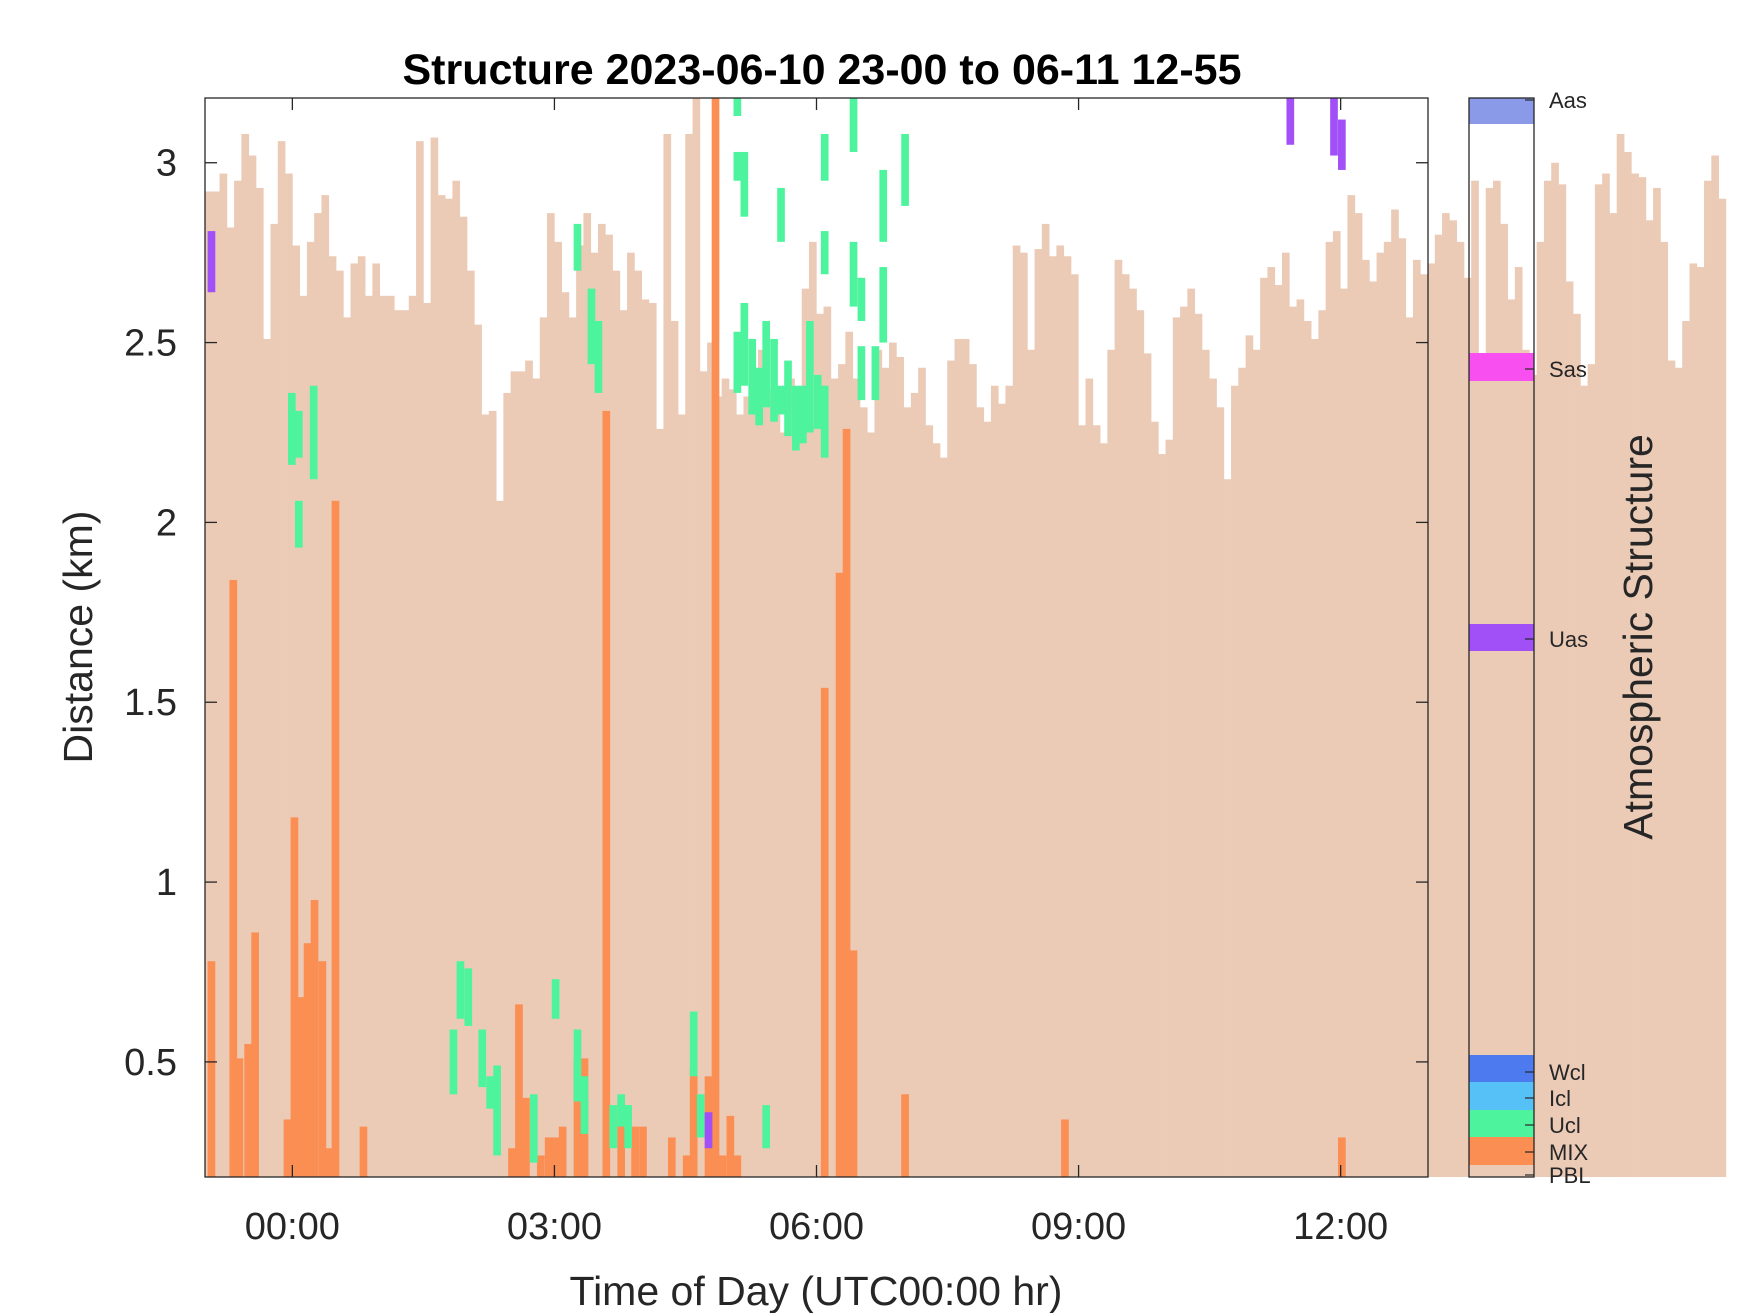 The height and width of the screenshot is (1313, 1750). I want to click on colorbar-title: Atmospheric Structure, so click(1638, 637).